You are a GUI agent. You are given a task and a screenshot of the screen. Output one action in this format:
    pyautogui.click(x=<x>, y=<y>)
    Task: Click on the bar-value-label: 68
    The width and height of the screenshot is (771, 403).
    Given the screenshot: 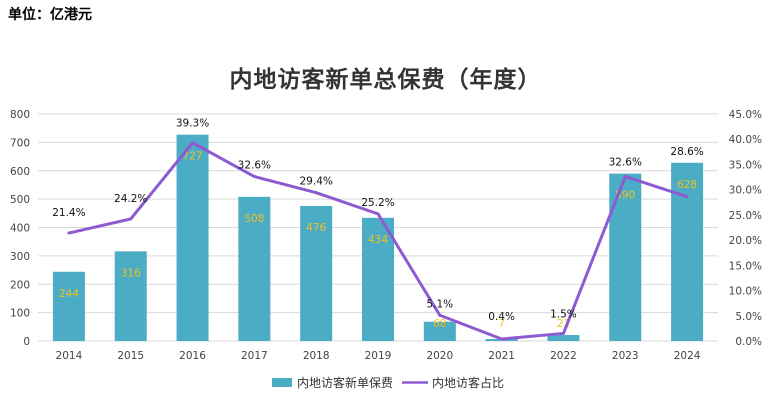 What is the action you would take?
    pyautogui.click(x=439, y=324)
    